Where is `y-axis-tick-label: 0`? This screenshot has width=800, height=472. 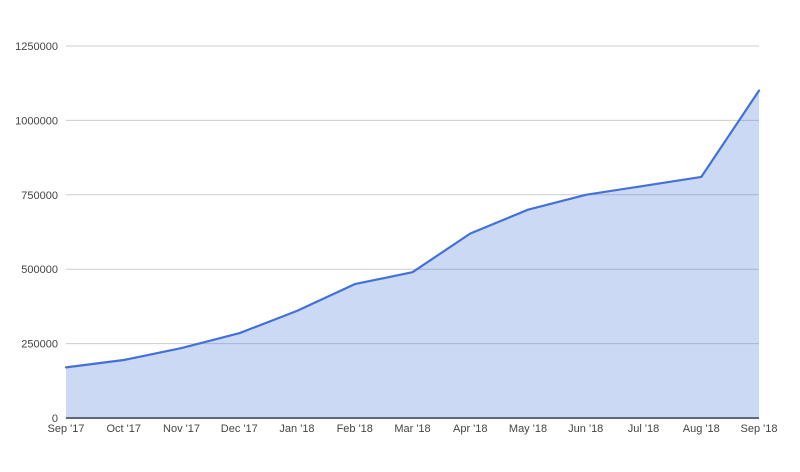
y-axis-tick-label: 0 is located at coordinates (55, 419).